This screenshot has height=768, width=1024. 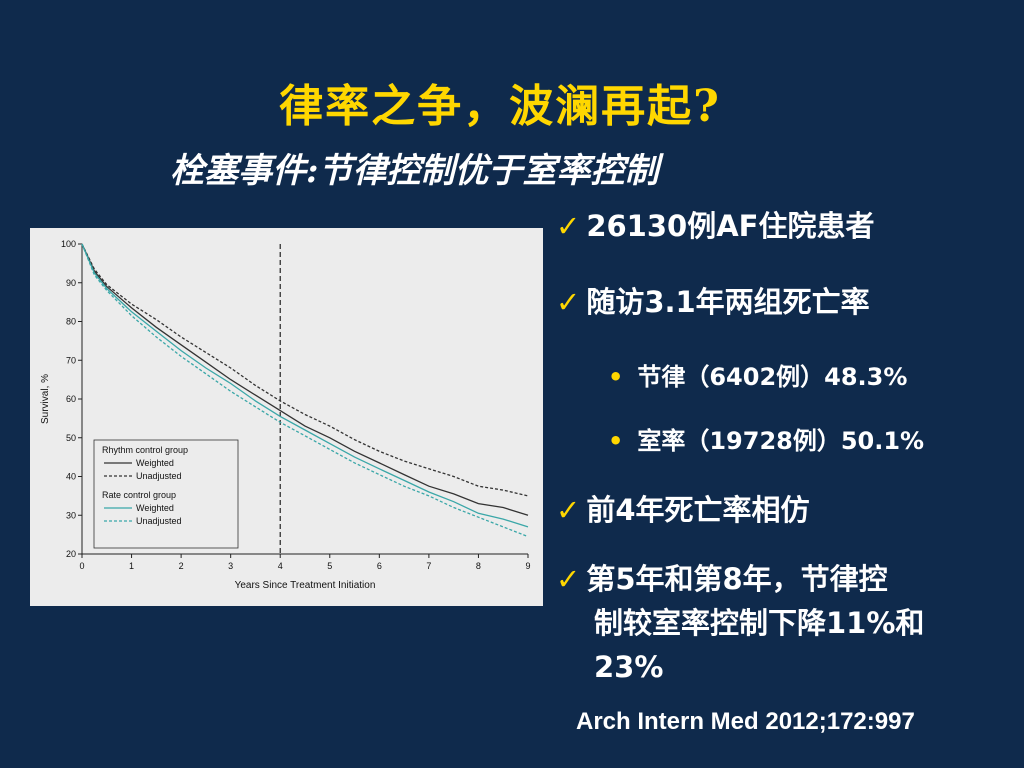 I want to click on bullet-4-text-3: 23%, so click(x=629, y=667).